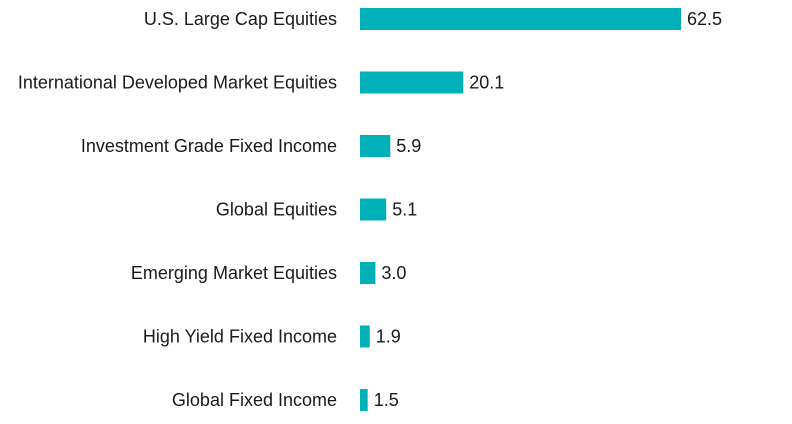 This screenshot has height=424, width=792. Describe the element at coordinates (240, 19) in the screenshot. I see `category-label: U.S. Large Cap Equities` at that location.